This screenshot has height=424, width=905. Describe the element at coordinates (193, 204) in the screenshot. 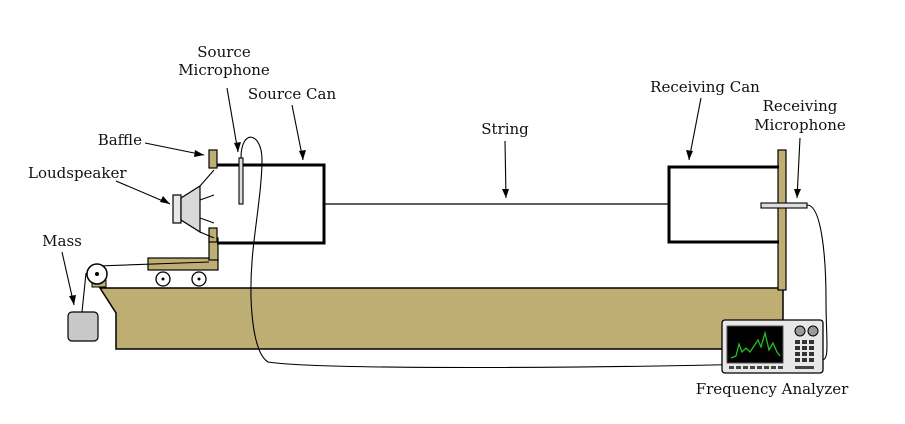

I see `loudspeaker` at that location.